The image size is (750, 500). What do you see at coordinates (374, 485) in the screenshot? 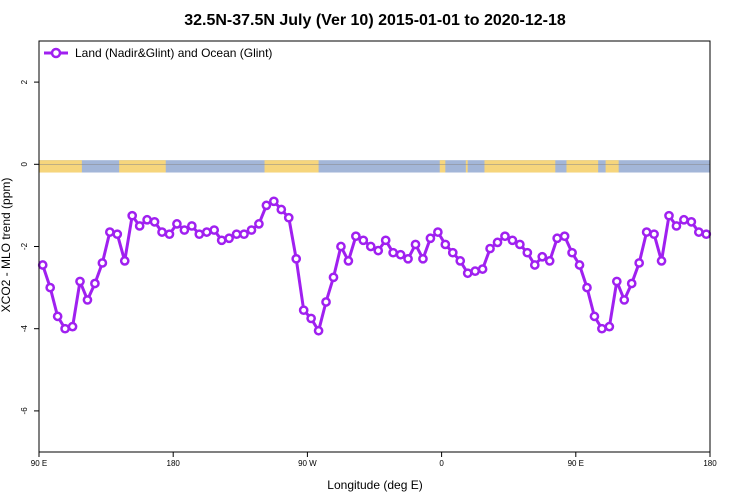
I see `x-axis-label: Longitude (deg E)` at bounding box center [374, 485].